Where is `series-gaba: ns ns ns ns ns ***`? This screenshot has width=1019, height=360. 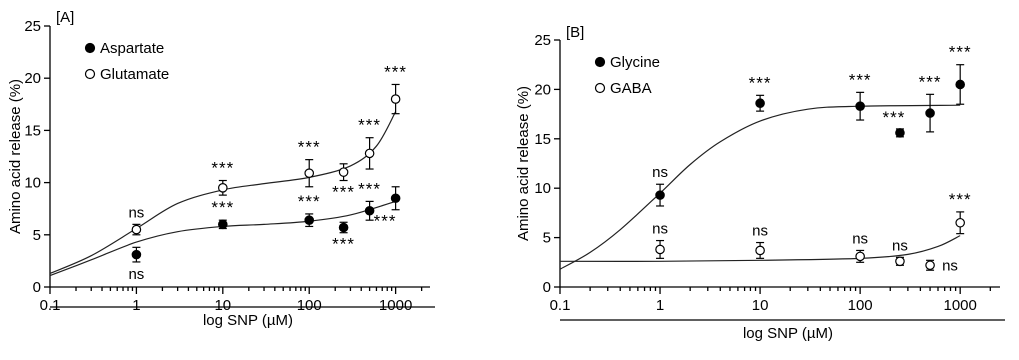 series-gaba: ns ns ns ns ns *** is located at coordinates (765, 232).